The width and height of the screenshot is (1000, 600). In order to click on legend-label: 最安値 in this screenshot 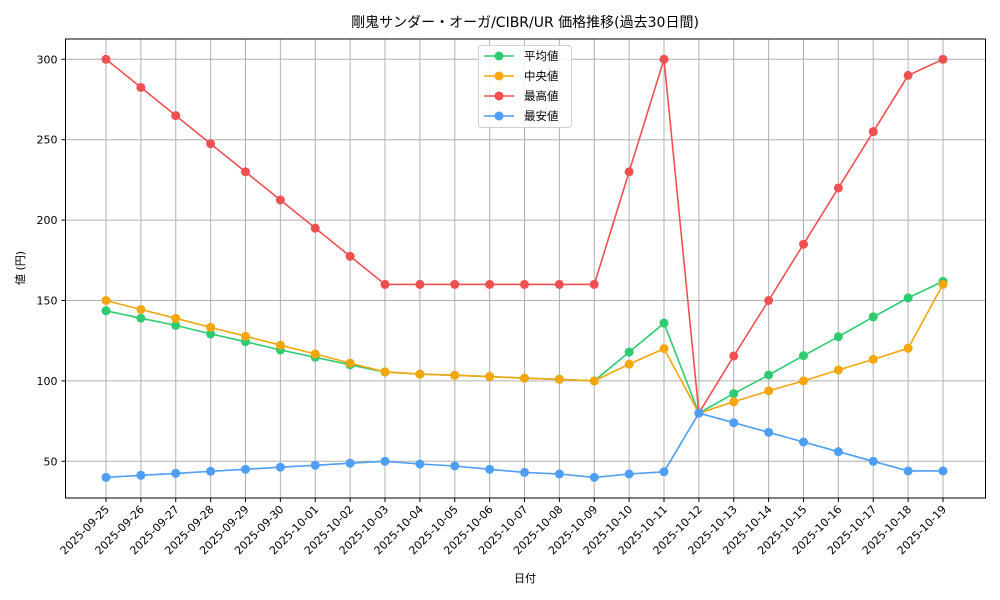, I will do `click(541, 116)`.